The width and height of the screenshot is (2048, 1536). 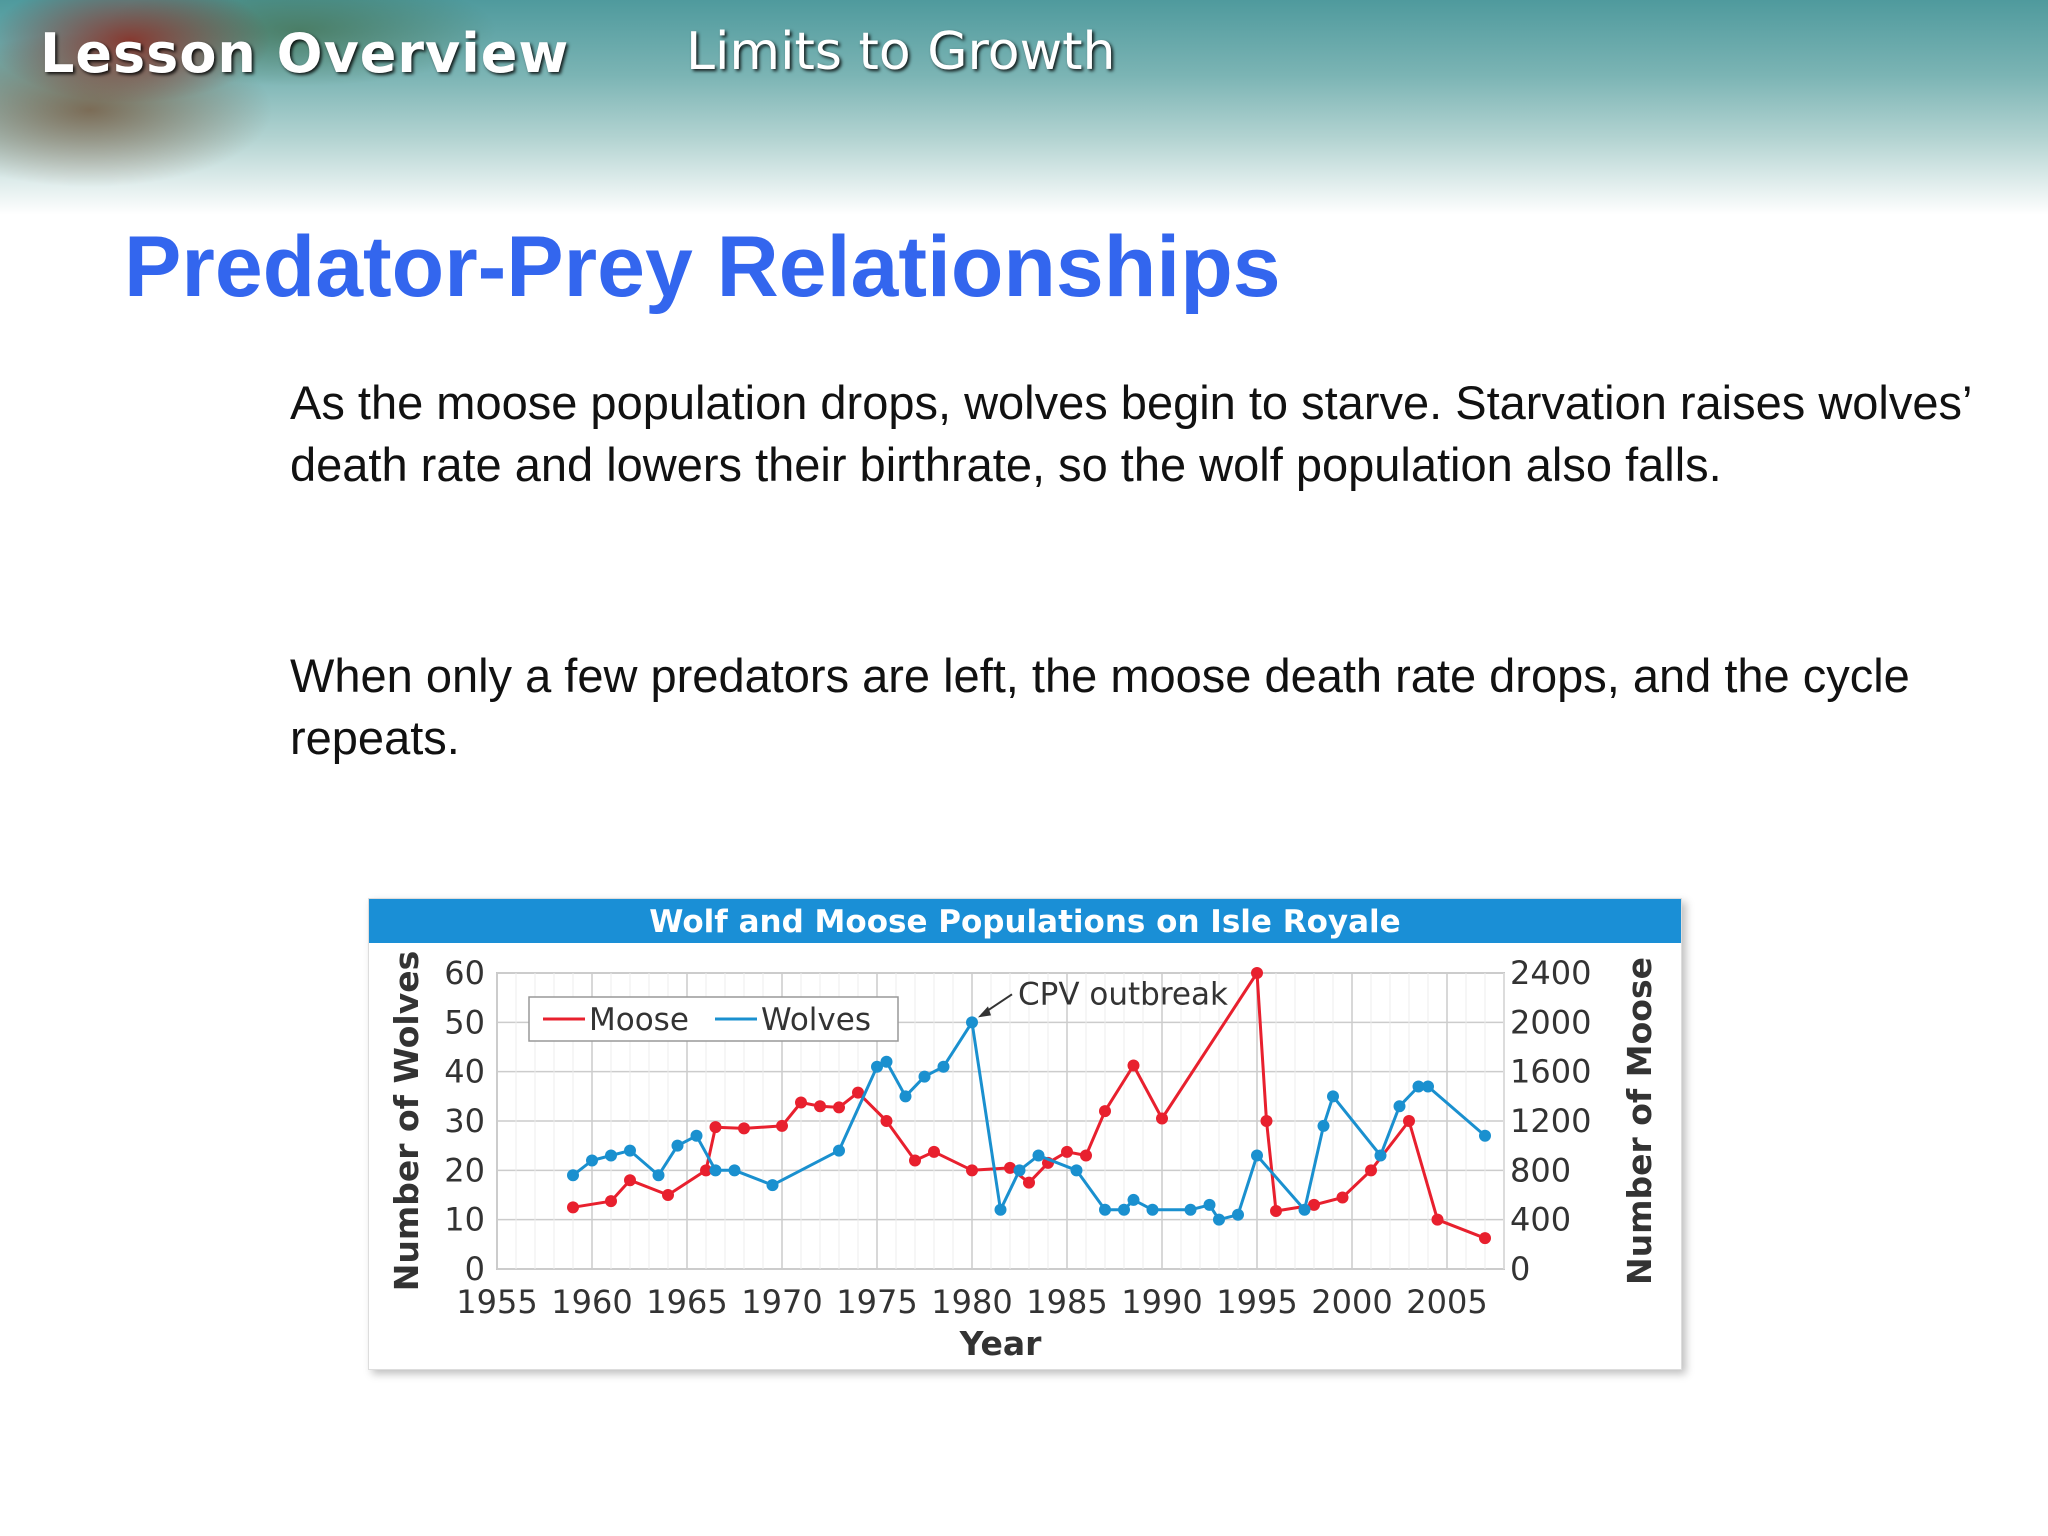 What do you see at coordinates (816, 1020) in the screenshot?
I see `wolves-legend-label: Wolves` at bounding box center [816, 1020].